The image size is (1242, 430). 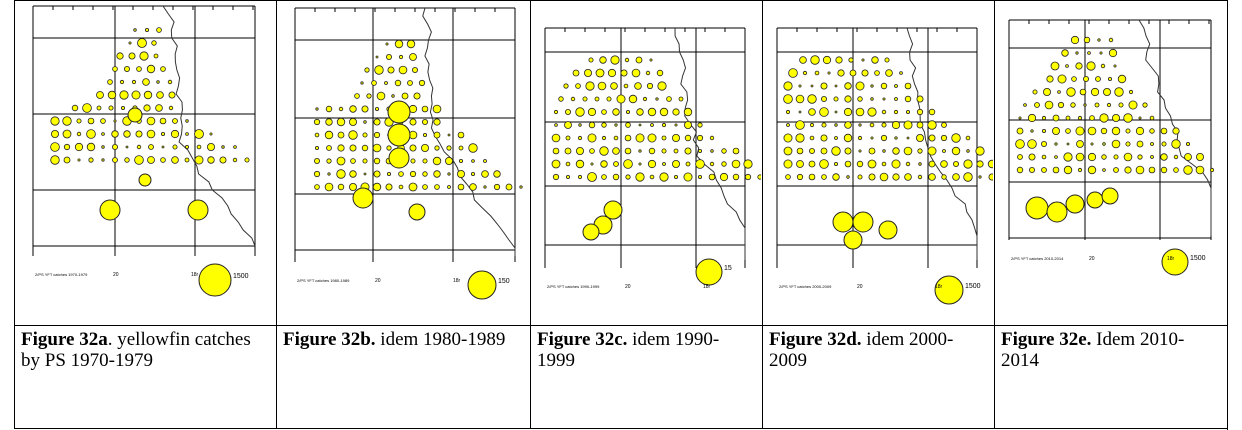 What do you see at coordinates (973, 286) in the screenshot?
I see `scale-label: 1500` at bounding box center [973, 286].